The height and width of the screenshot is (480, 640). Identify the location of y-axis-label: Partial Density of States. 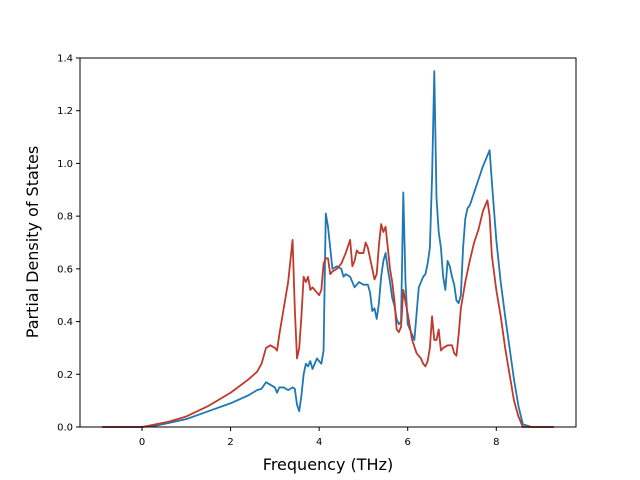
(32, 242).